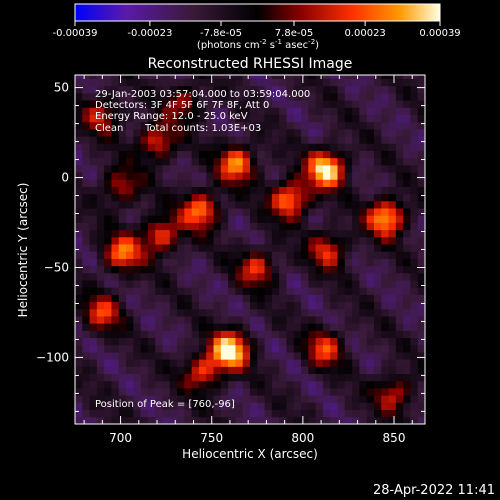  I want to click on y-axis-label: Heliocentric Y (arcsec), so click(23, 250).